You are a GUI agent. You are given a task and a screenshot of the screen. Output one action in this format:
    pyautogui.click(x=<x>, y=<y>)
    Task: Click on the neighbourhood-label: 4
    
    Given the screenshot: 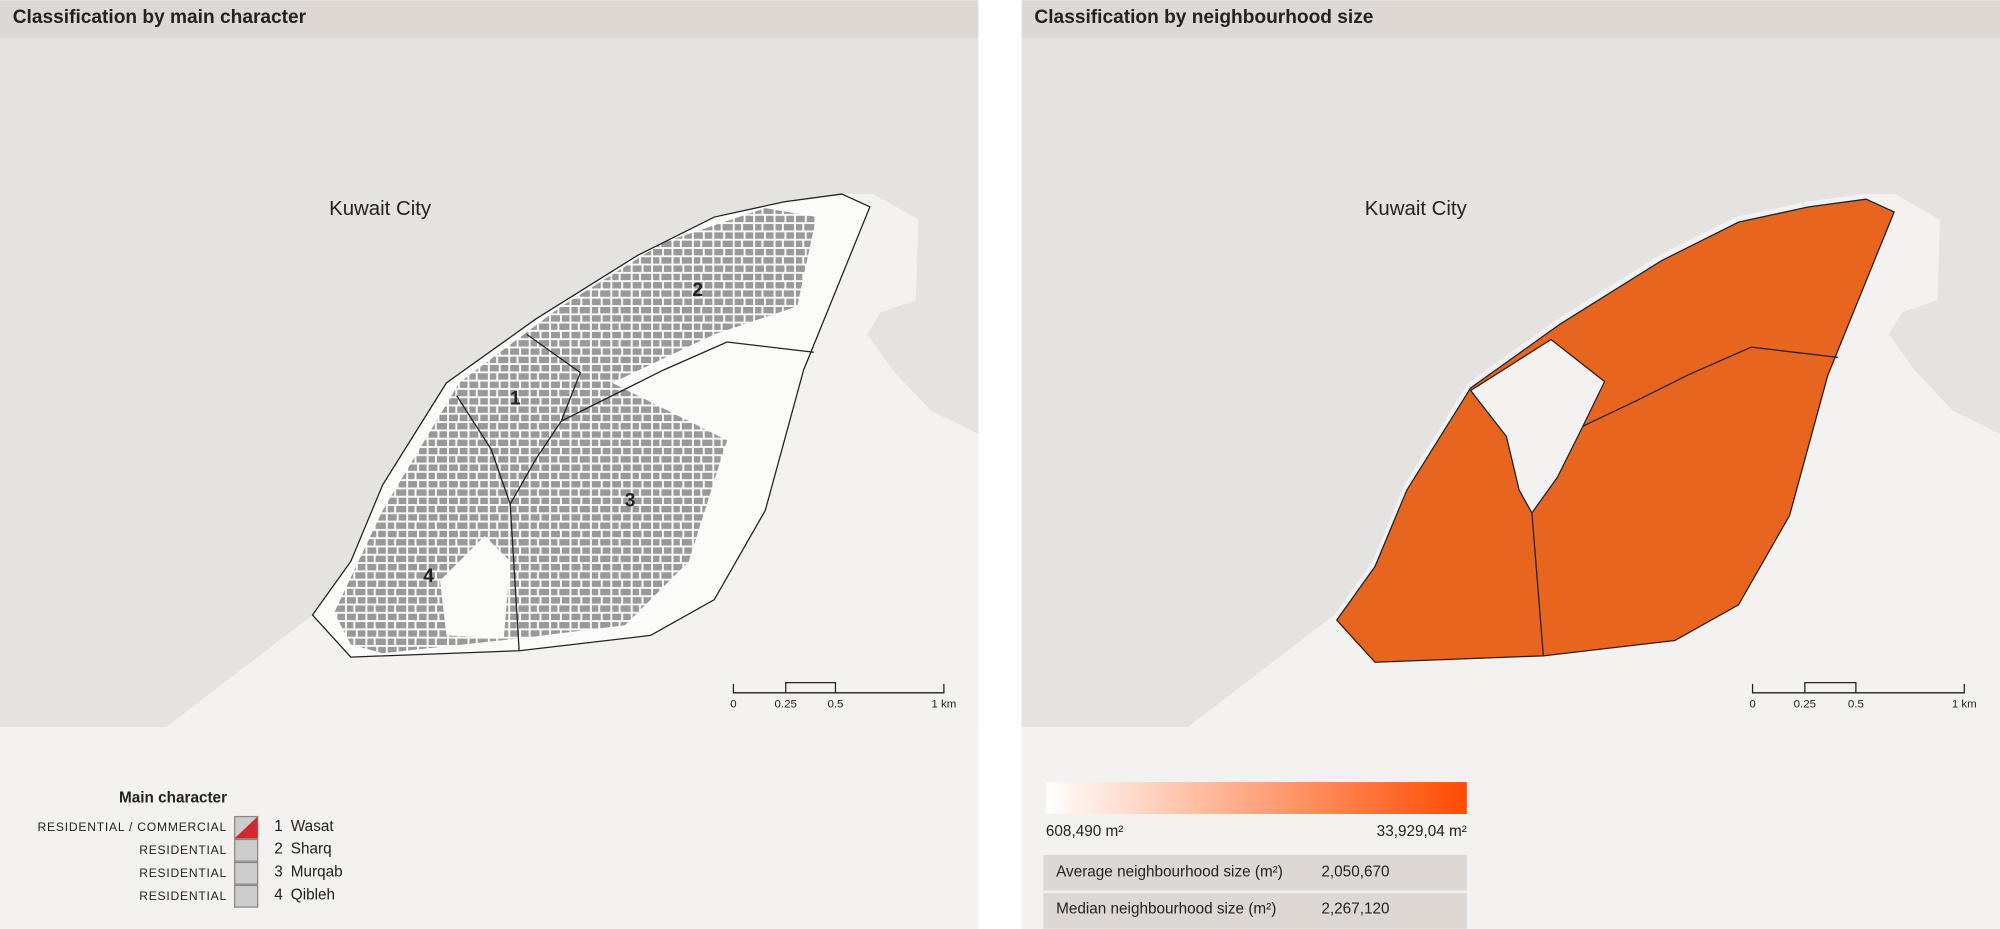 What is the action you would take?
    pyautogui.click(x=428, y=576)
    